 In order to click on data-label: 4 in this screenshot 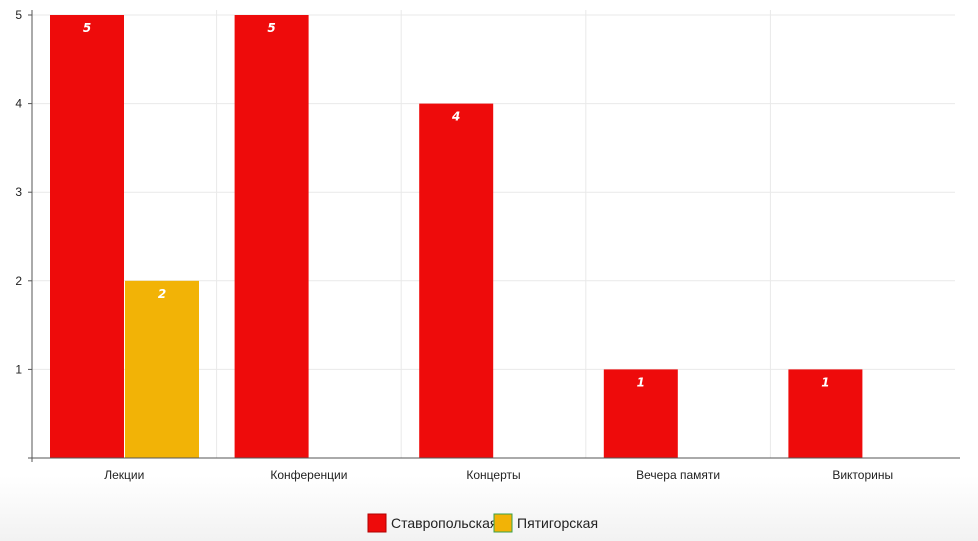, I will do `click(455, 117)`.